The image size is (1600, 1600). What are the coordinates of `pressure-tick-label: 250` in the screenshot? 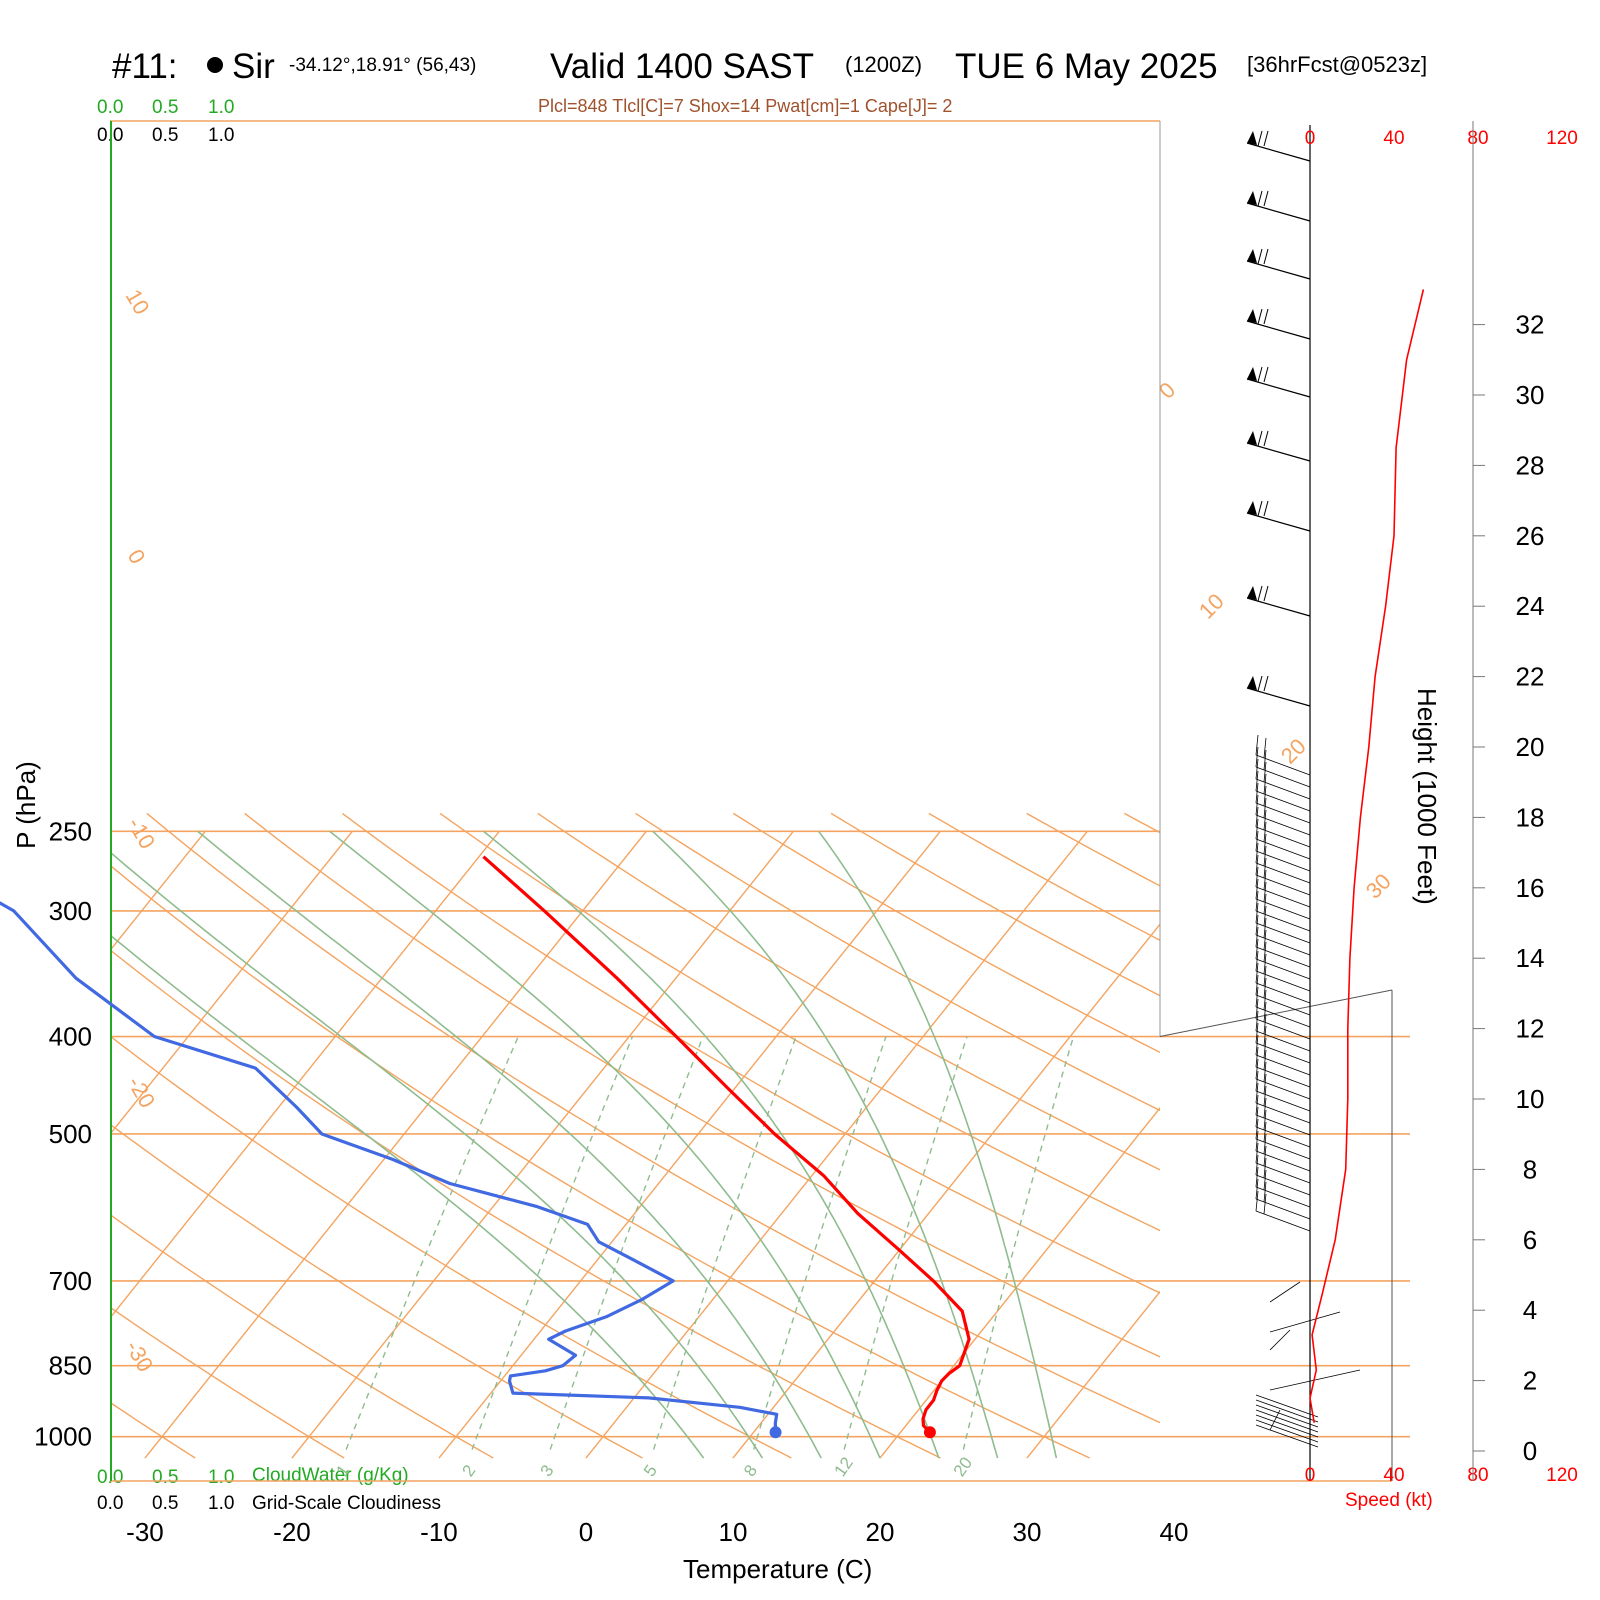 It's located at (70, 831).